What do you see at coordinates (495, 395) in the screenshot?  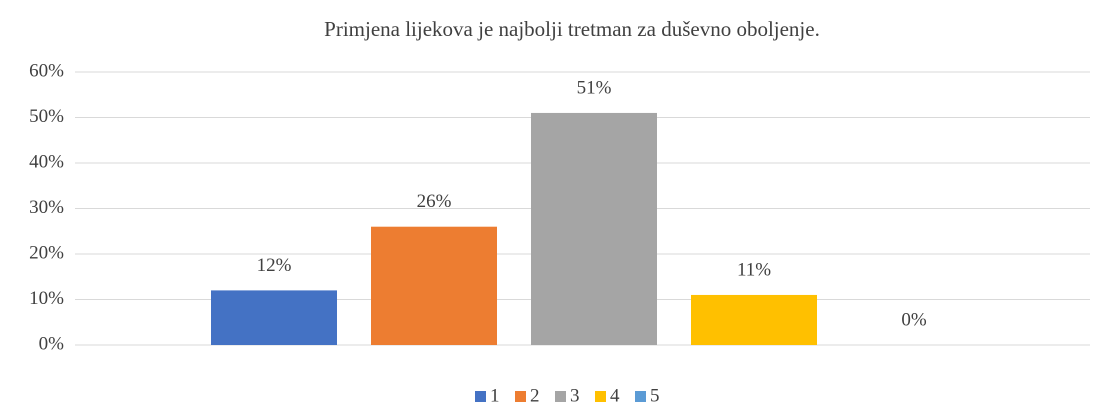 I see `legend-label: 1` at bounding box center [495, 395].